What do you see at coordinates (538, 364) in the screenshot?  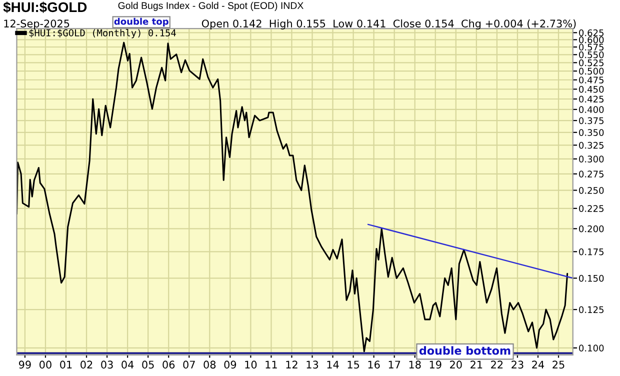 I see `x-tick-label: 24` at bounding box center [538, 364].